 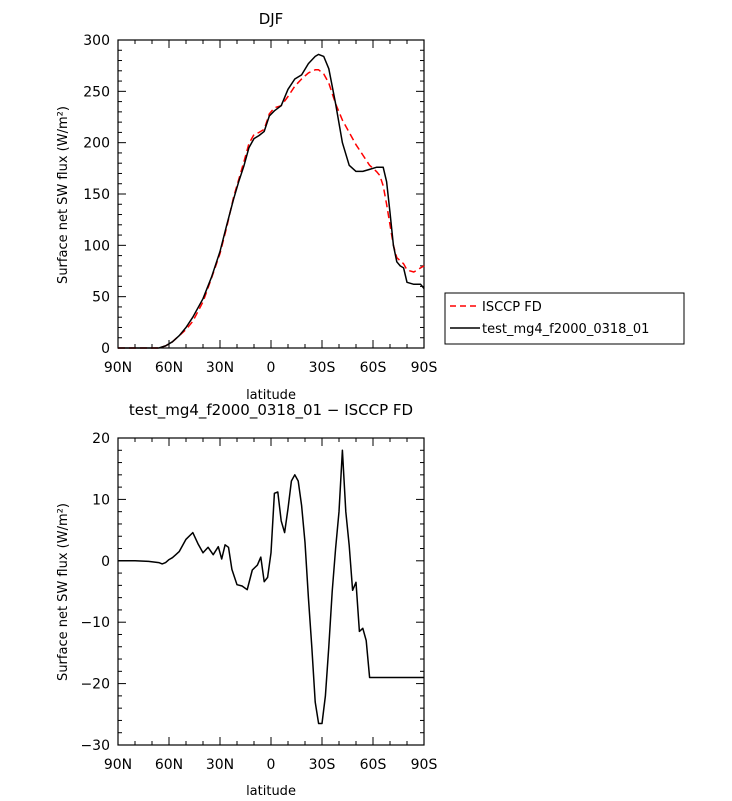 What do you see at coordinates (565, 329) in the screenshot?
I see `legend-label-test: test_mg4_f2000_0318_01` at bounding box center [565, 329].